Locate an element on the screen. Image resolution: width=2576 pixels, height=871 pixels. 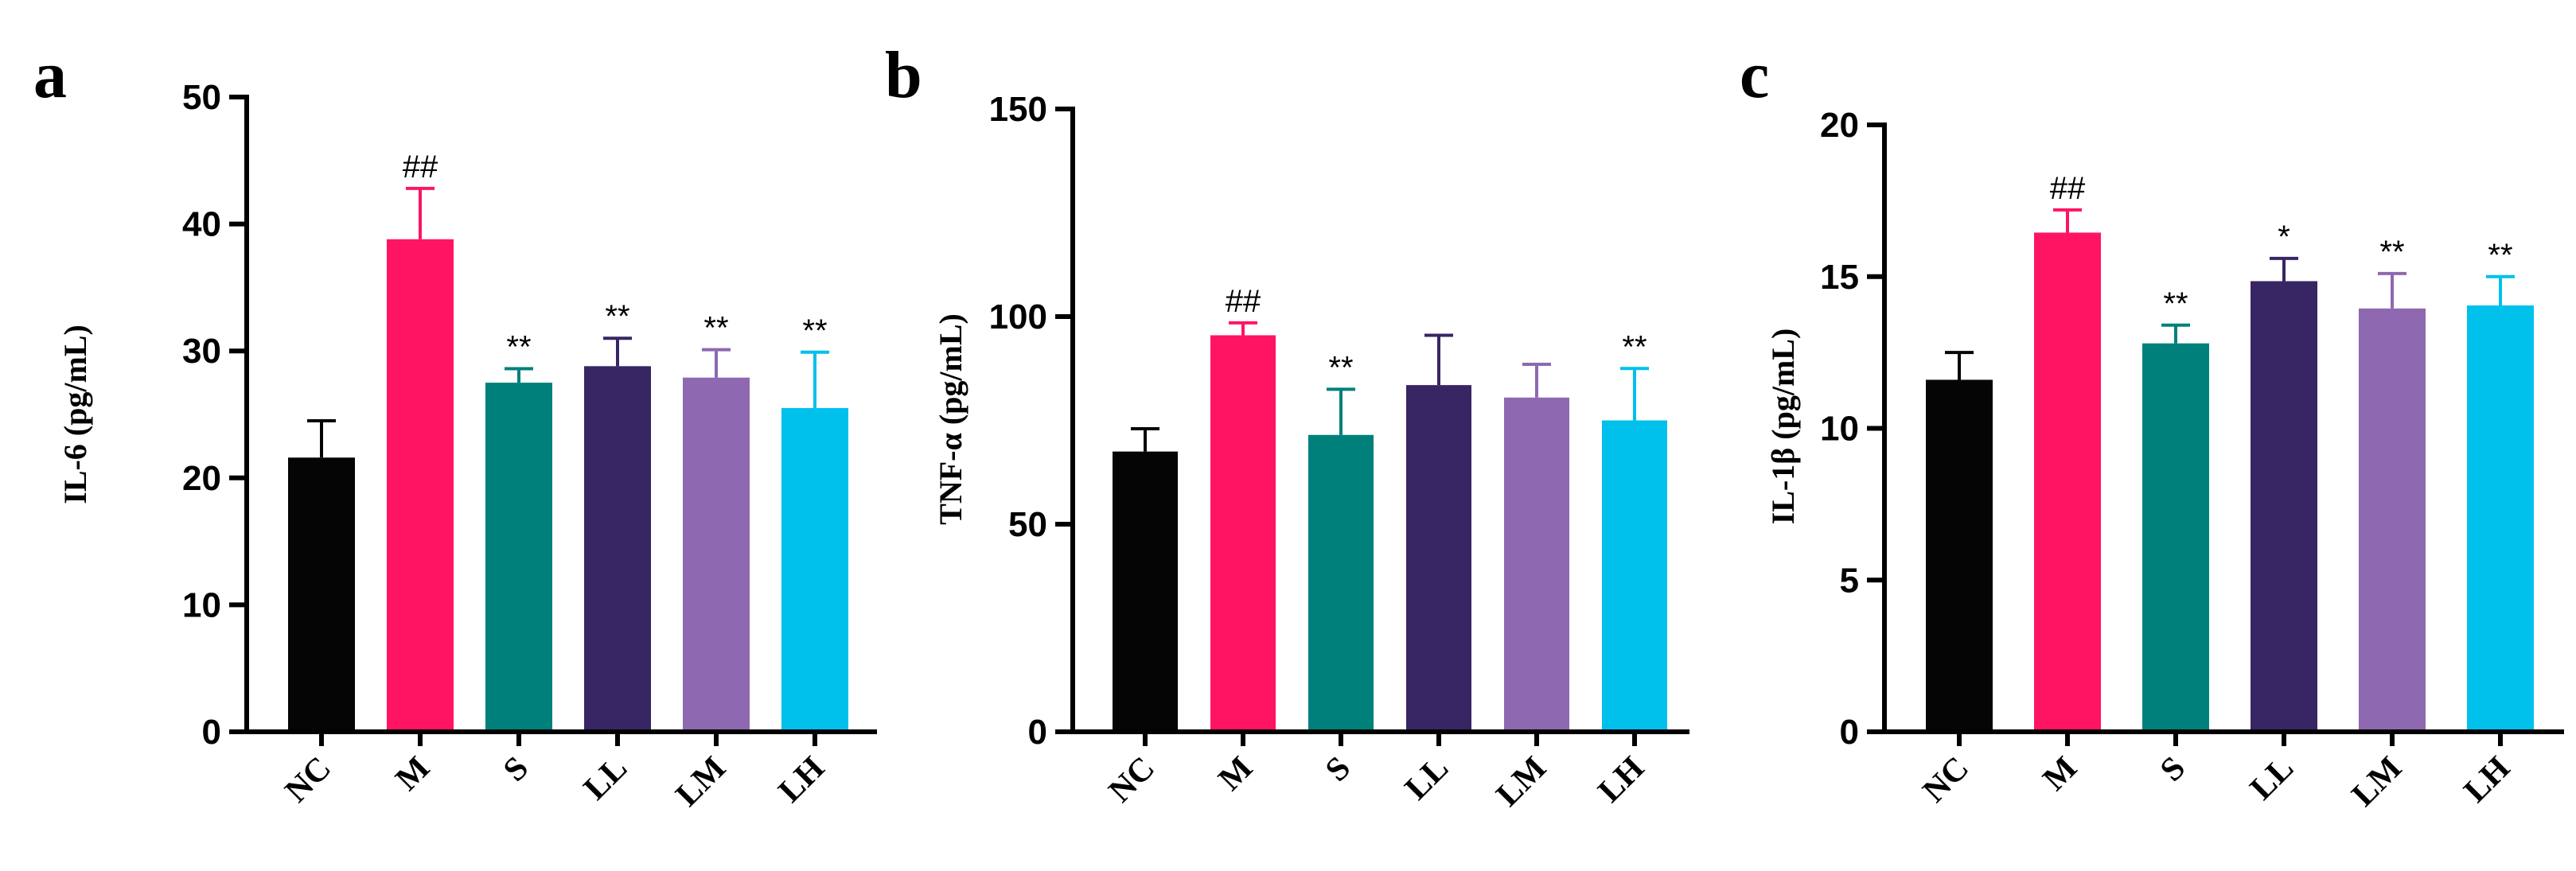
y-tick-label: 40 is located at coordinates (201, 225).